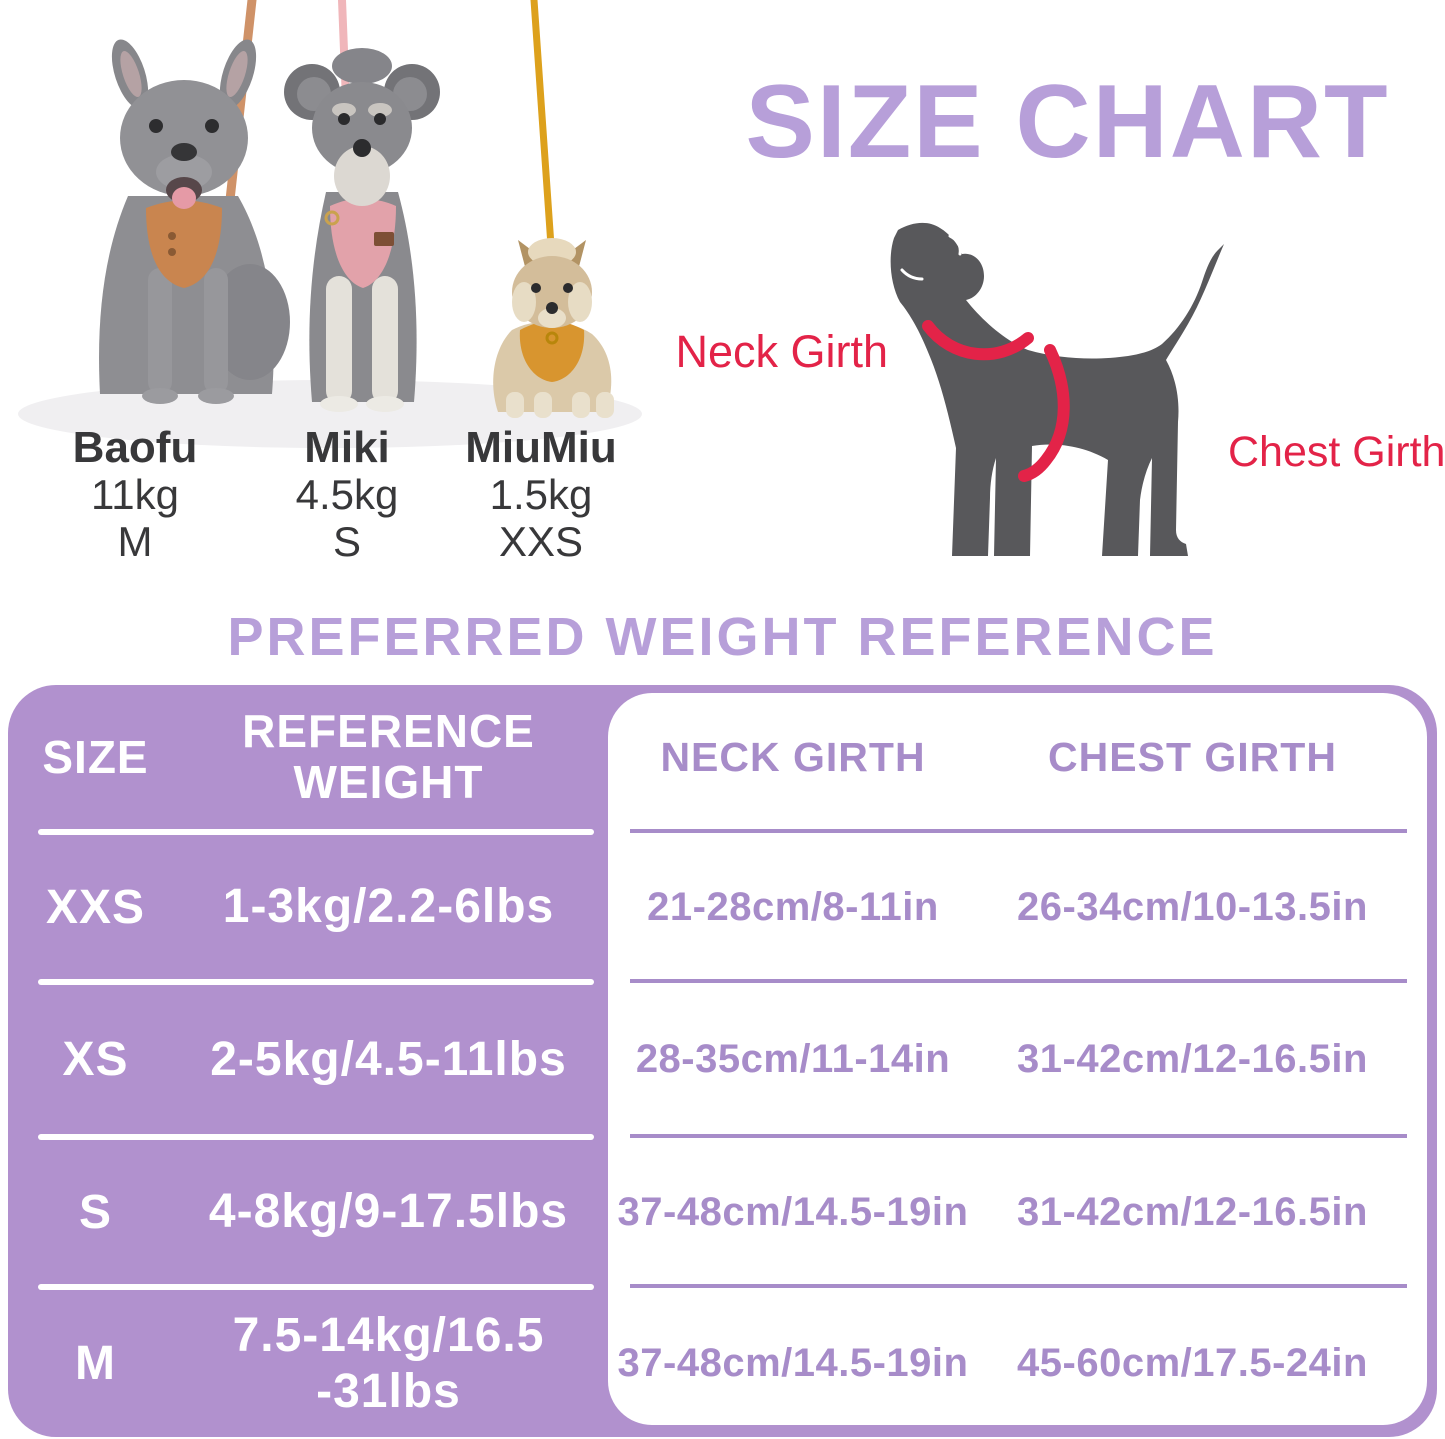 The height and width of the screenshot is (1439, 1445). I want to click on dog-name: Baofu, so click(135, 447).